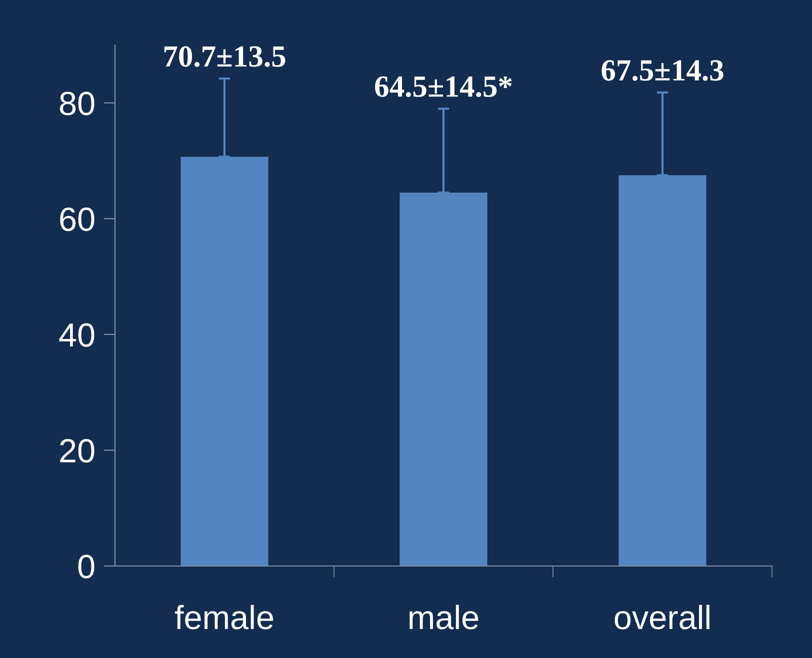  What do you see at coordinates (663, 70) in the screenshot?
I see `data-label: 67.5±14.3` at bounding box center [663, 70].